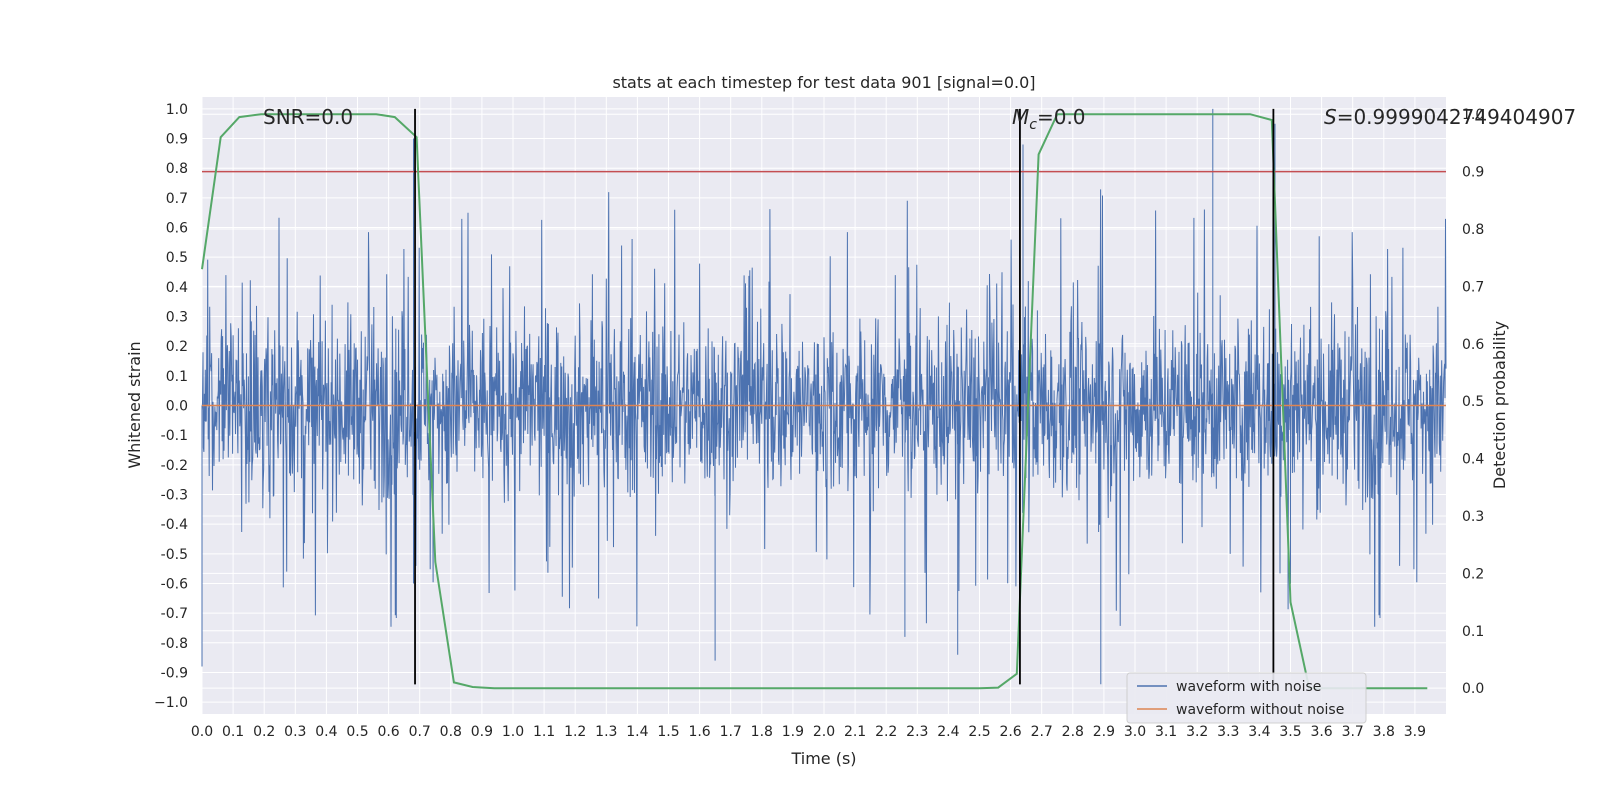  What do you see at coordinates (174, 673) in the screenshot?
I see `y-tick-label: -0.9` at bounding box center [174, 673].